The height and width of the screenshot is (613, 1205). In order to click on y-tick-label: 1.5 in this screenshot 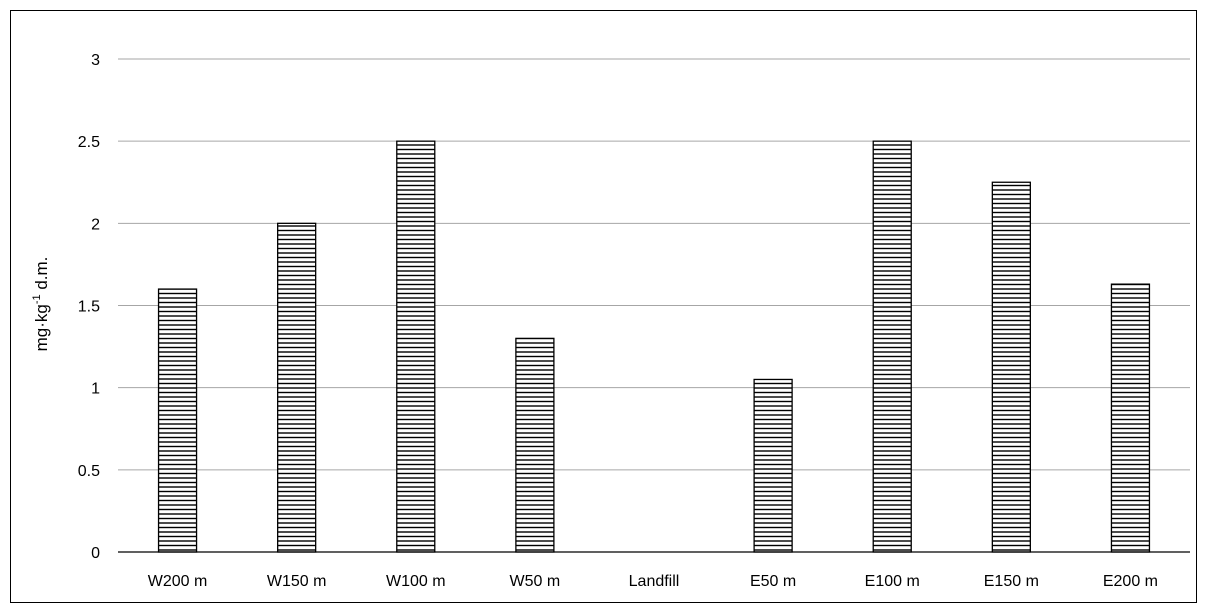, I will do `click(89, 307)`.